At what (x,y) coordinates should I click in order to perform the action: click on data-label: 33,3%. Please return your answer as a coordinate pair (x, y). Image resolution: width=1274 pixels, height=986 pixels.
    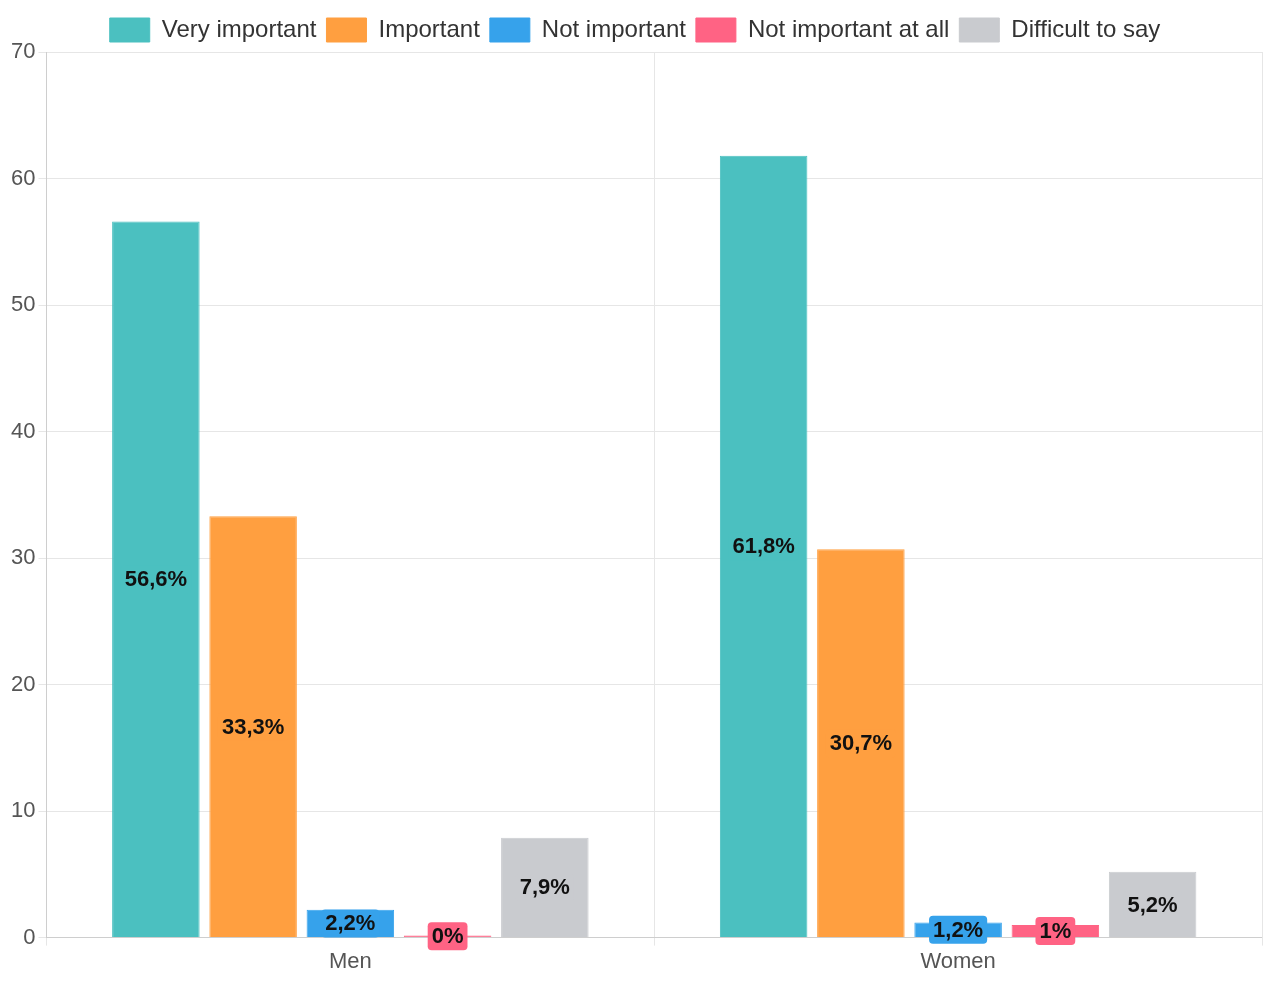
    Looking at the image, I should click on (253, 726).